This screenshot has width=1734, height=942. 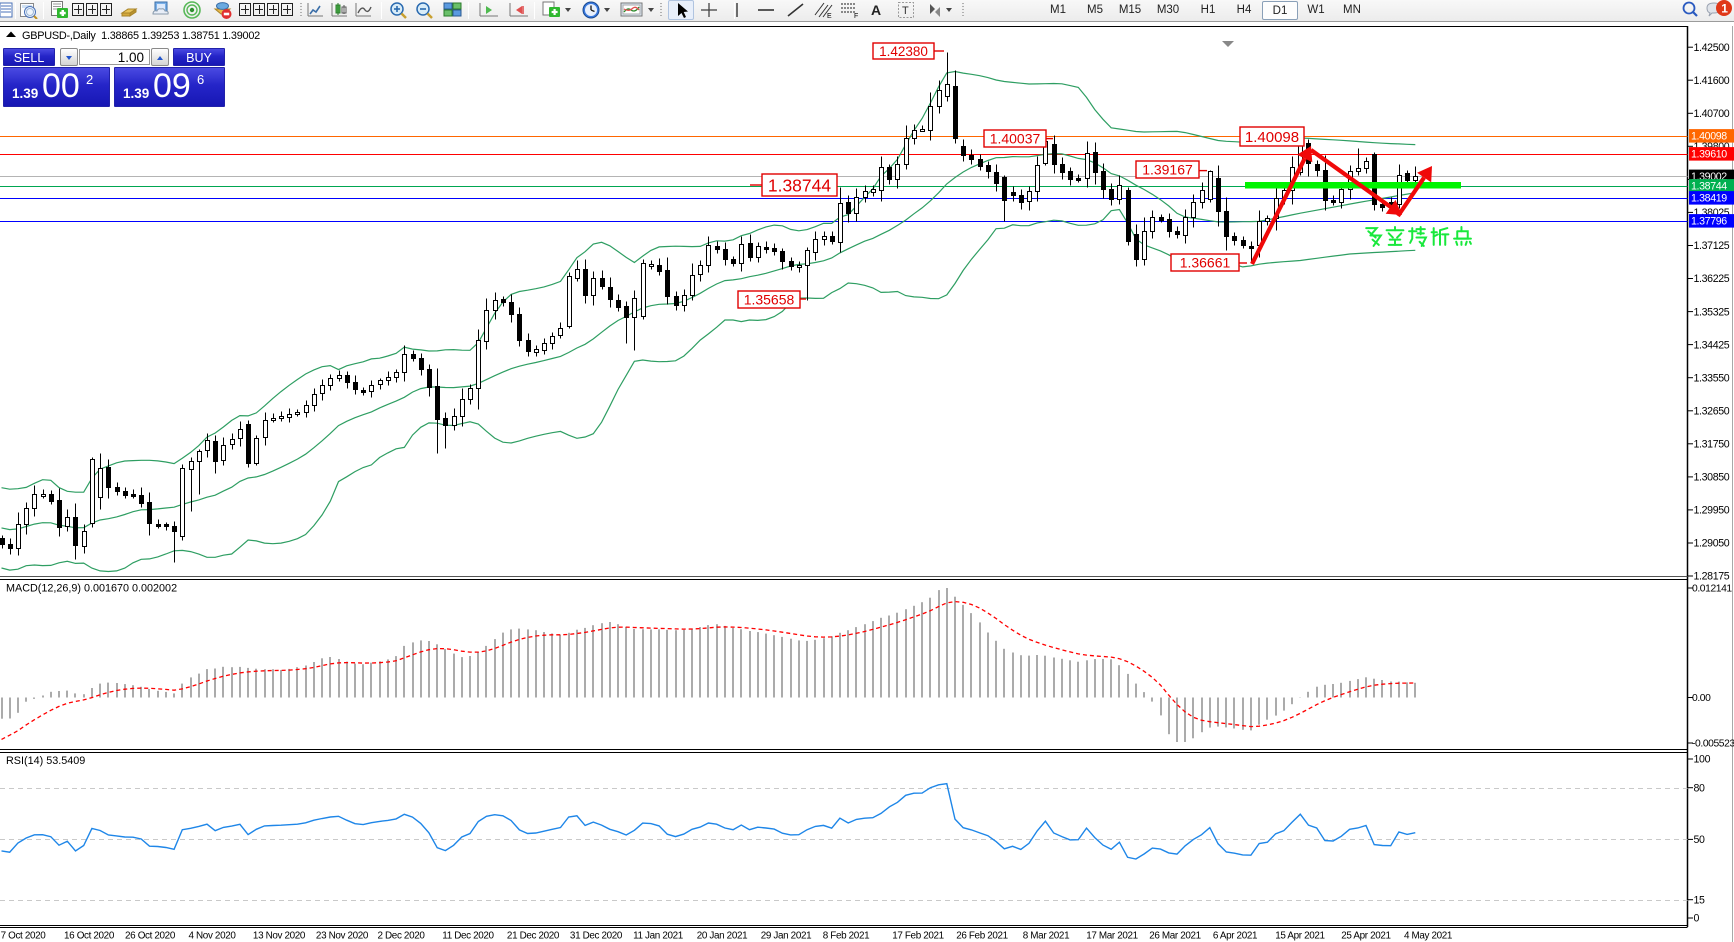 I want to click on svg-text: 1.41600, so click(x=1712, y=81).